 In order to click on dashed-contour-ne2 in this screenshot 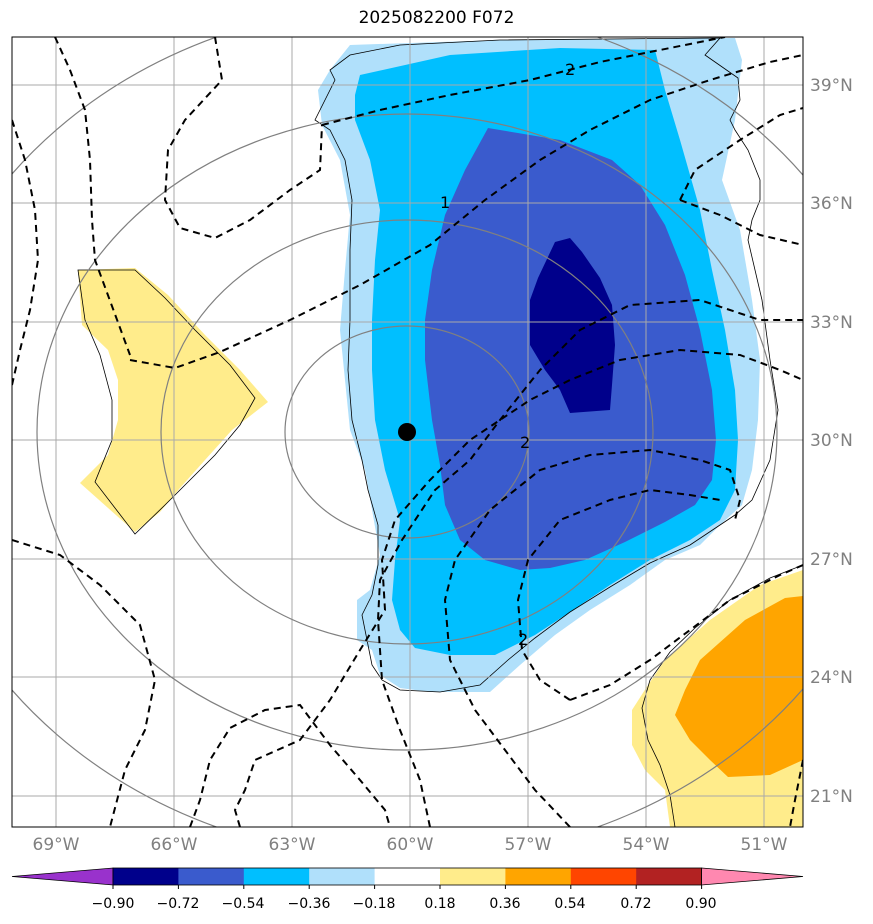, I will do `click(741, 154)`.